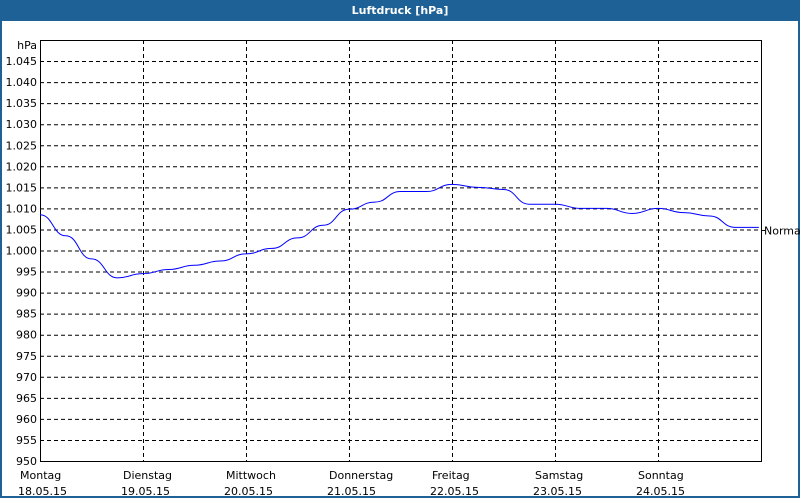 The height and width of the screenshot is (500, 800). Describe the element at coordinates (559, 475) in the screenshot. I see `x-tick-day: Samstag` at that location.